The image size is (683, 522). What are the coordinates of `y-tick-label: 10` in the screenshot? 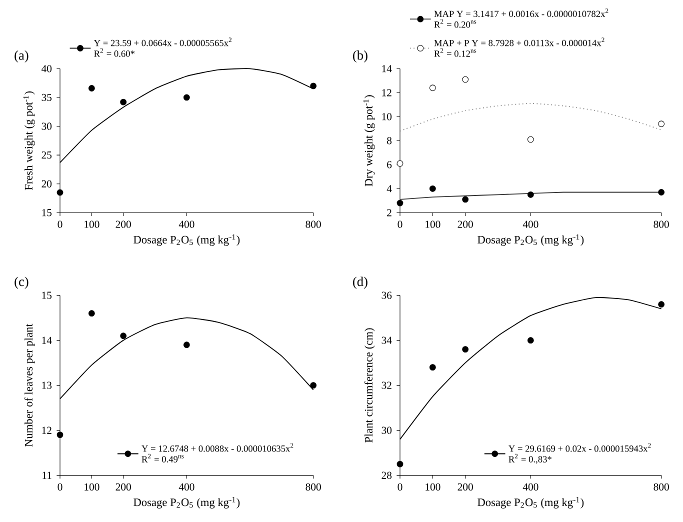 It's located at (387, 116).